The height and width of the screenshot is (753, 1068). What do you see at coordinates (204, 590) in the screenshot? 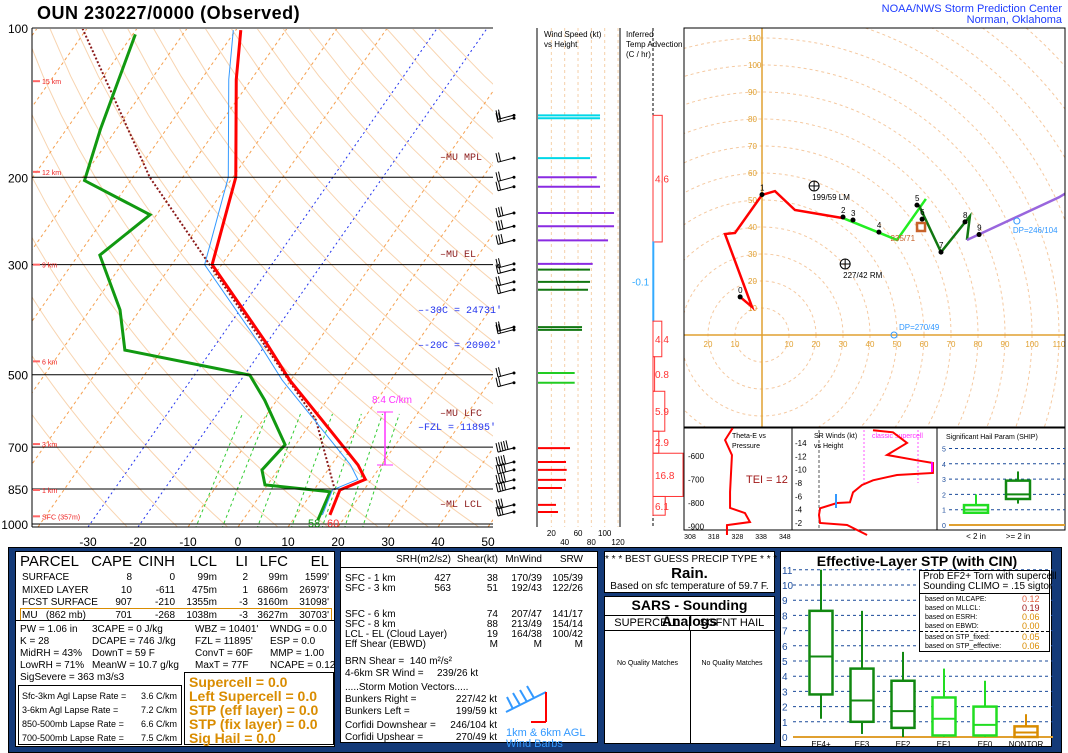
I see `parcel-cell: 475m` at bounding box center [204, 590].